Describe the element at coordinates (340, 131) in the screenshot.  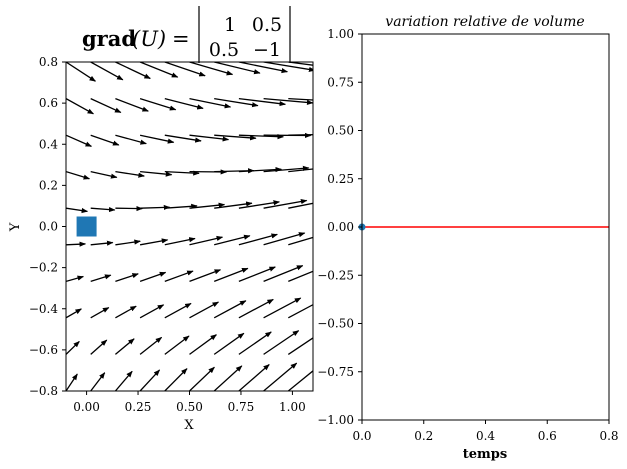
I see `y-tick-label: 0.50` at that location.